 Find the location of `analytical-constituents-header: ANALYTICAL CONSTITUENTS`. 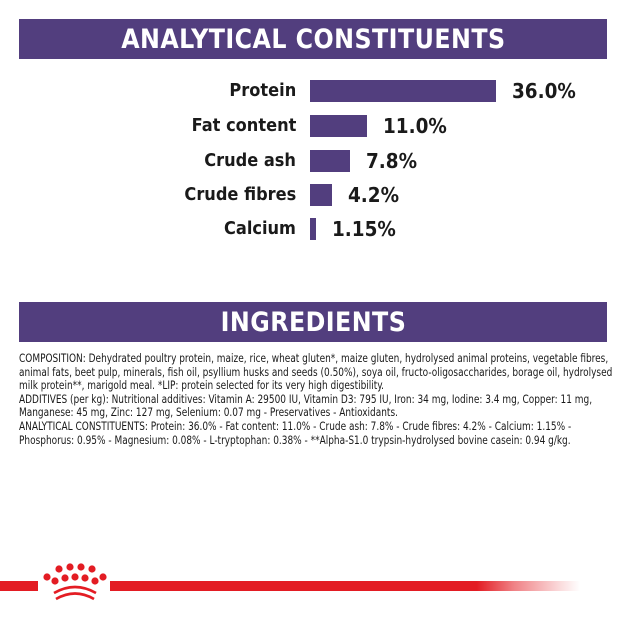

analytical-constituents-header: ANALYTICAL CONSTITUENTS is located at coordinates (313, 39).